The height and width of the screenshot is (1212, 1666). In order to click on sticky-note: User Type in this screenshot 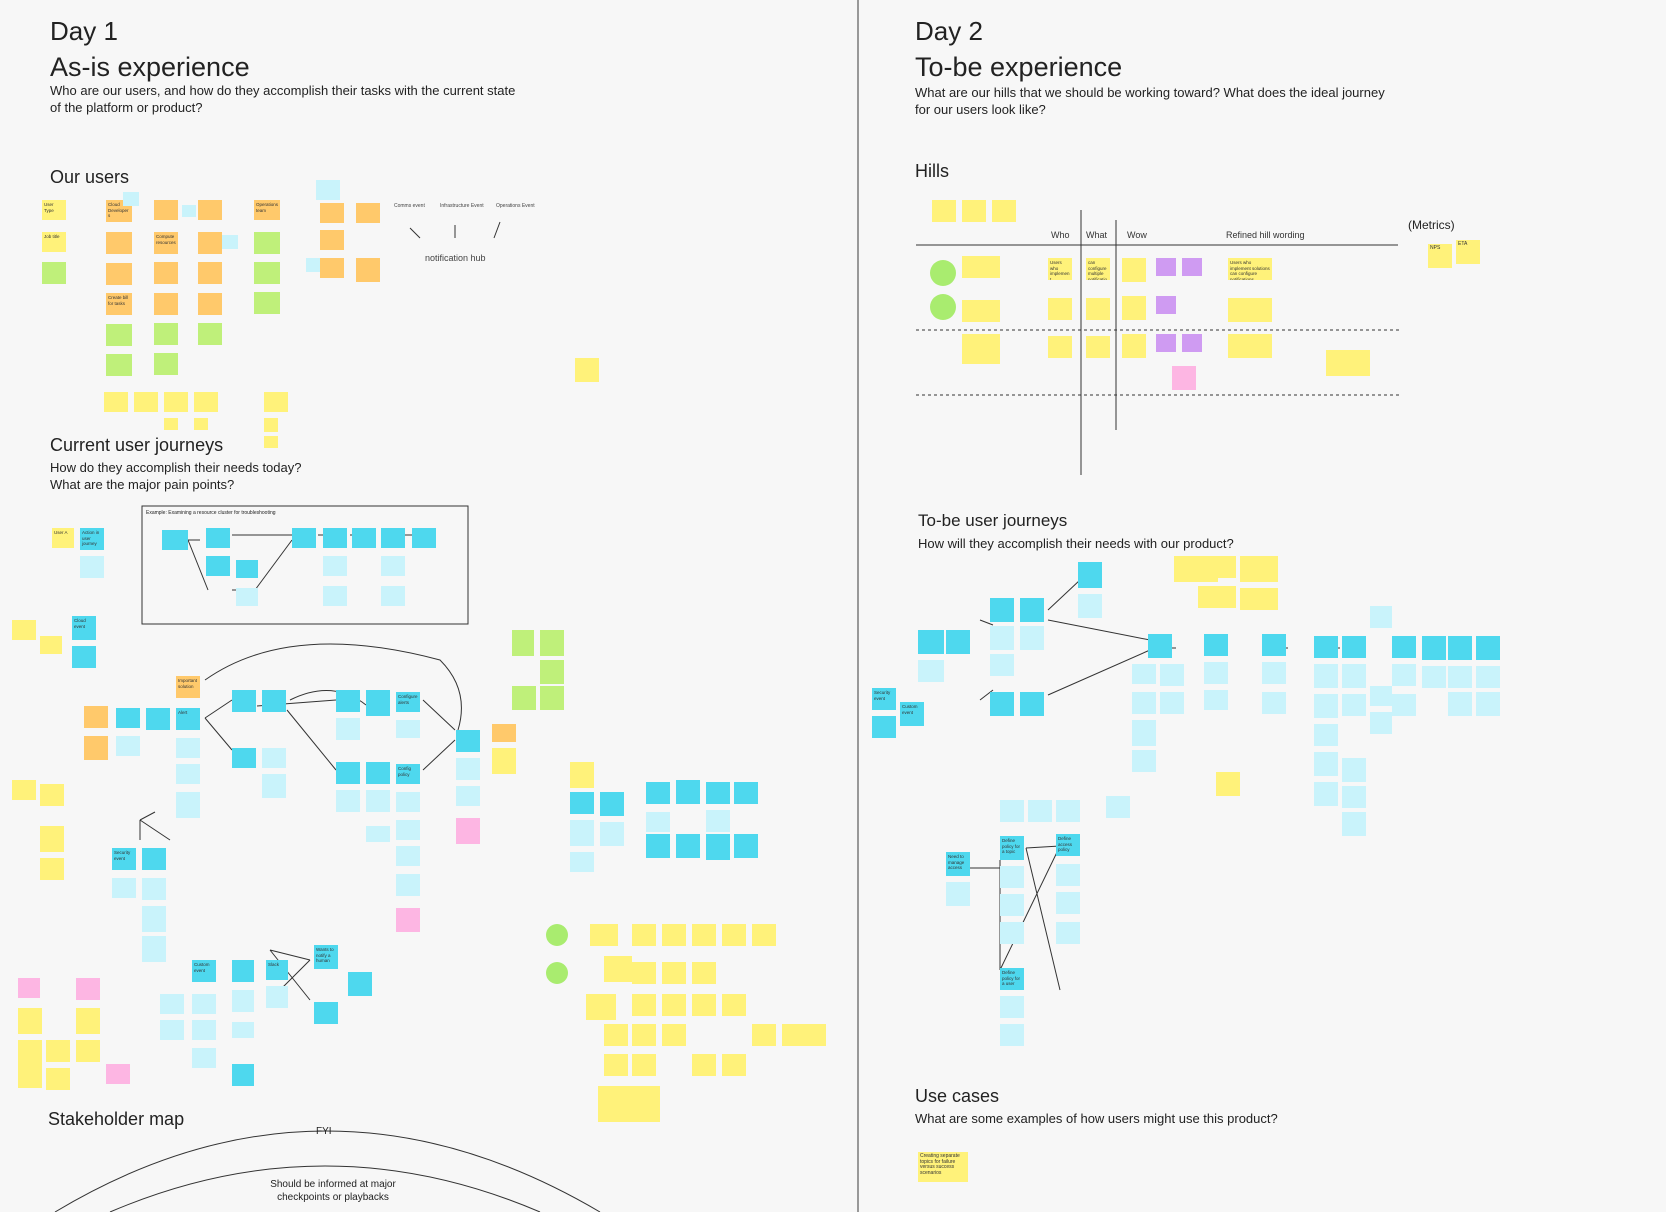, I will do `click(54, 210)`.